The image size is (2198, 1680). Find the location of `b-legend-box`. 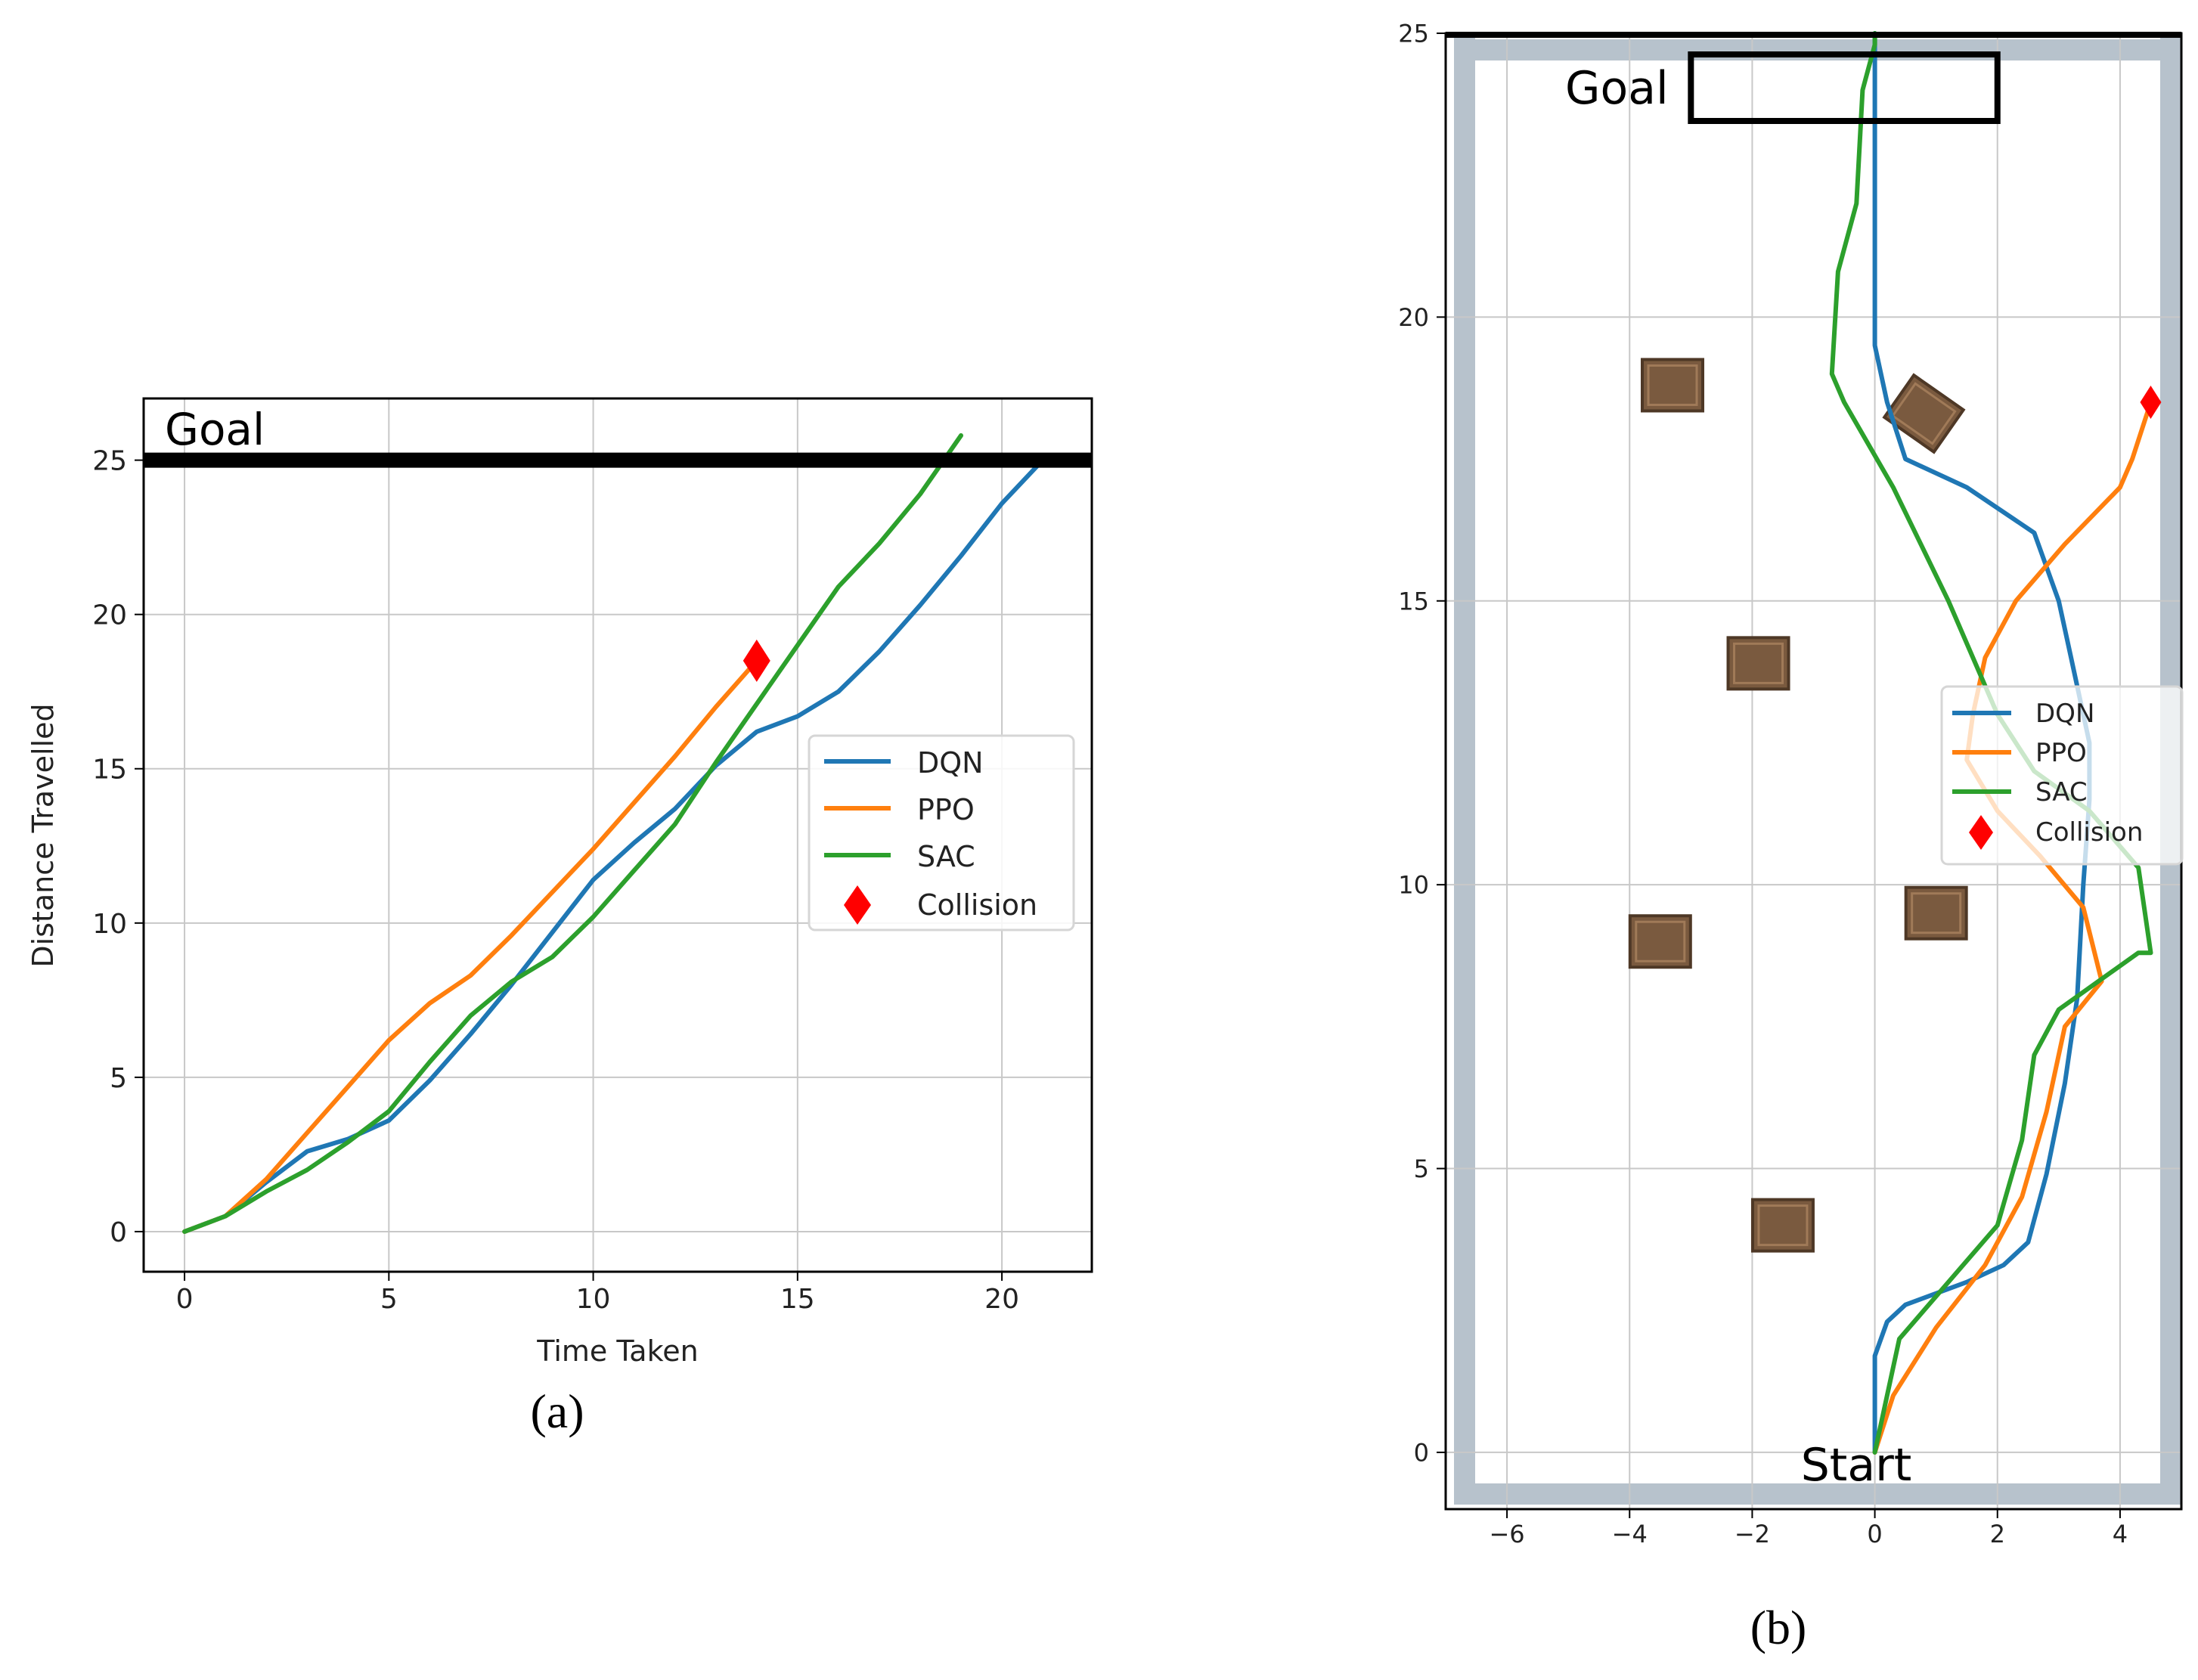

b-legend-box is located at coordinates (2062, 775).